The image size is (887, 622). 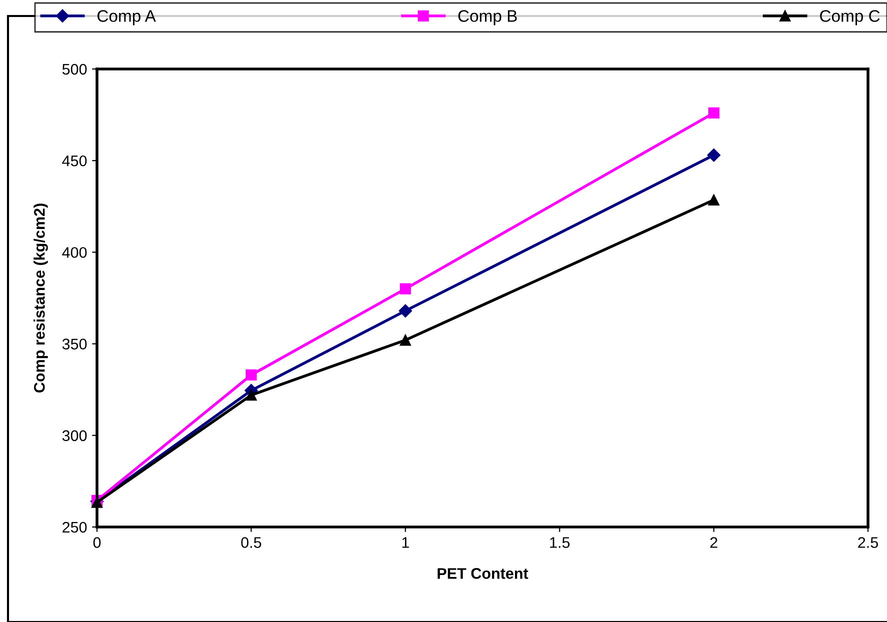 I want to click on y-tick-label: 300, so click(x=74, y=436).